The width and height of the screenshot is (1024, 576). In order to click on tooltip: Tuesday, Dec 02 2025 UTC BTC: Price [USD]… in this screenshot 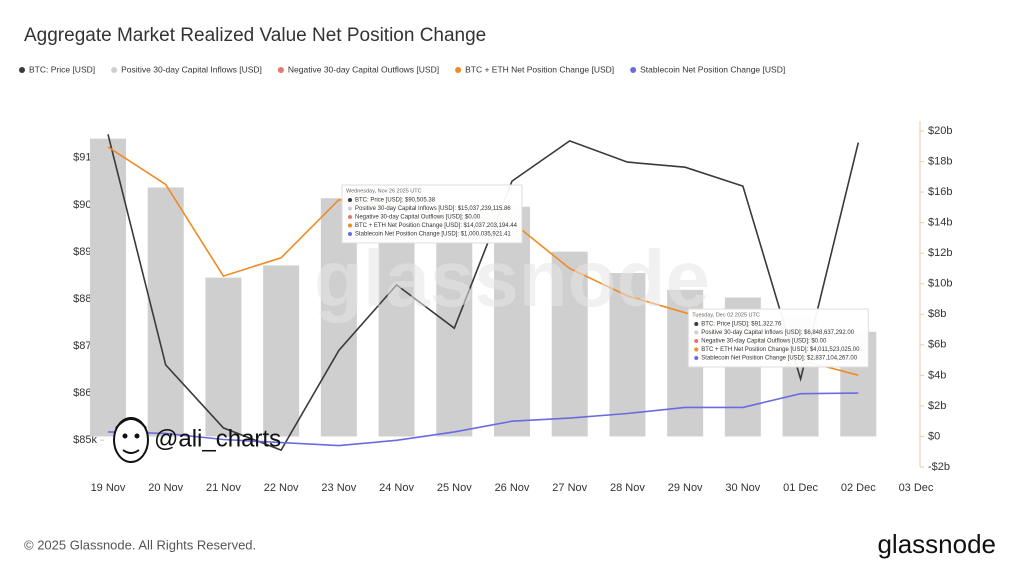, I will do `click(778, 338)`.